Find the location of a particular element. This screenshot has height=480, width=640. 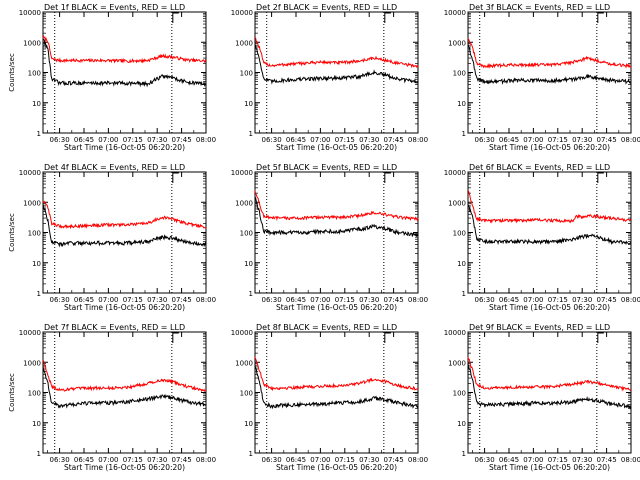

y-axis-label: Counts/sec is located at coordinates (12, 232).